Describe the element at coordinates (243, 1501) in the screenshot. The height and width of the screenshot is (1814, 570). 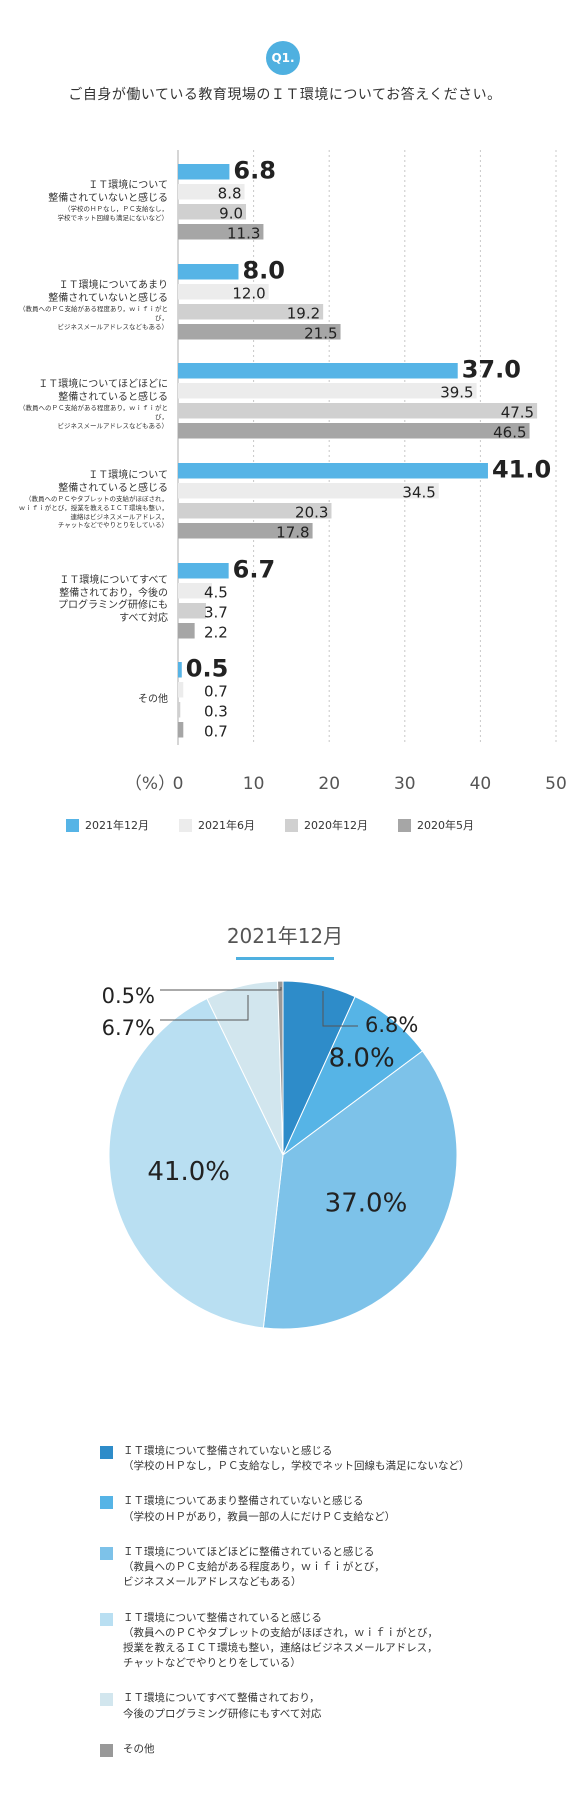
I see `pie-legend-main: ＩＴ環境についてあまり整備されていないと感じる` at that location.